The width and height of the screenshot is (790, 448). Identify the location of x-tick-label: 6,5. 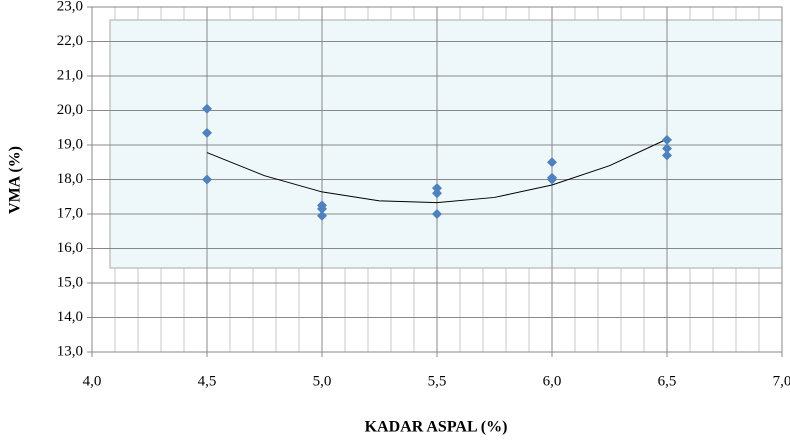
(667, 381).